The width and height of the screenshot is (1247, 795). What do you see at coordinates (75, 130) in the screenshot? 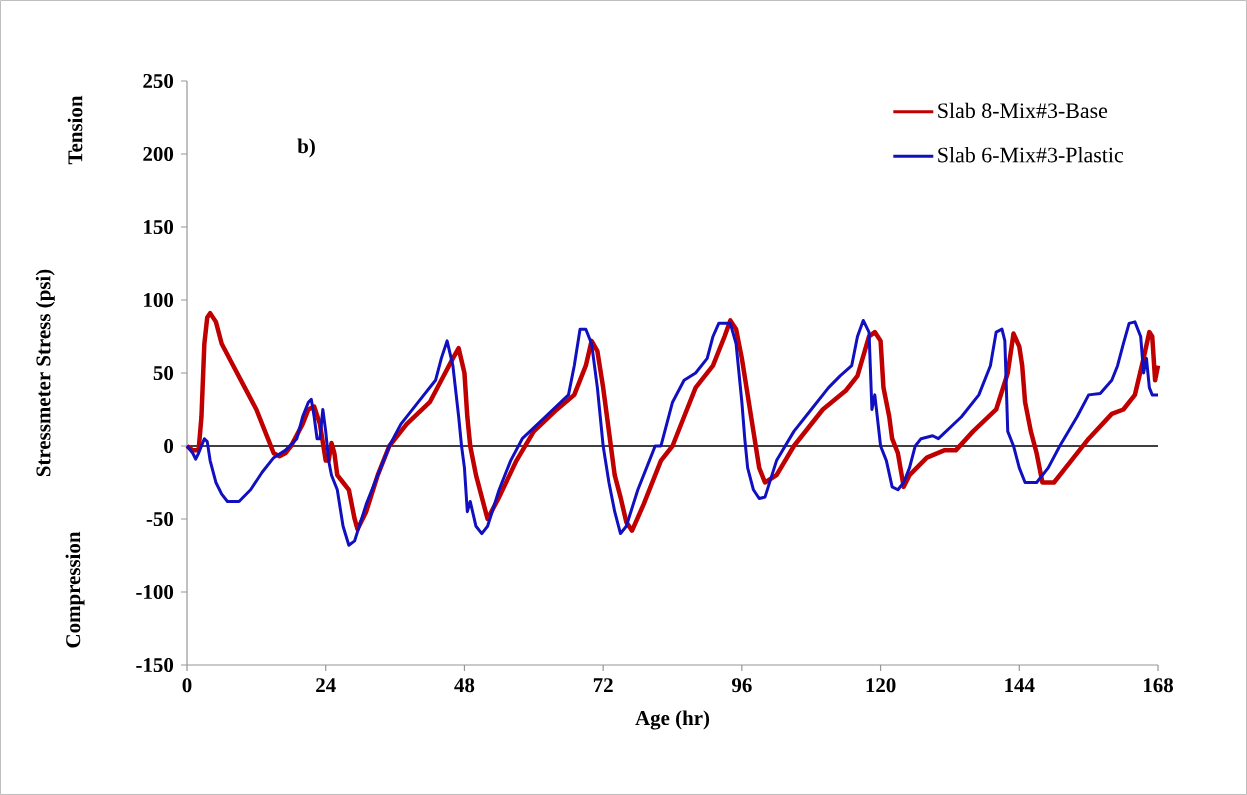
I see `text: Tension` at bounding box center [75, 130].